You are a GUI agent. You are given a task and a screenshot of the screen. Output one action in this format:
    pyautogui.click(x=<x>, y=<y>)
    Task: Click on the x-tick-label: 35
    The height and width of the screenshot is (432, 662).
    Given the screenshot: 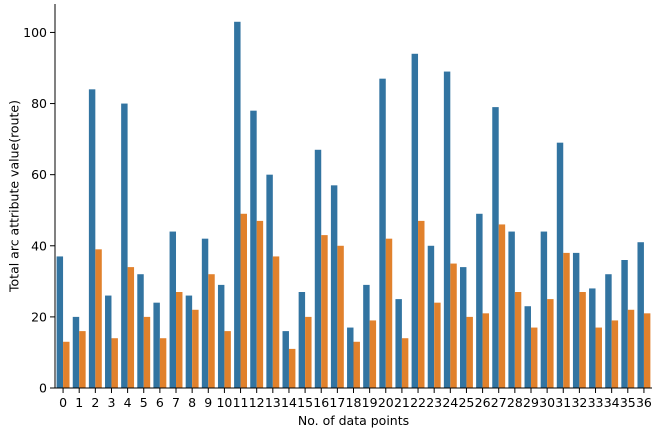 What is the action you would take?
    pyautogui.click(x=628, y=402)
    